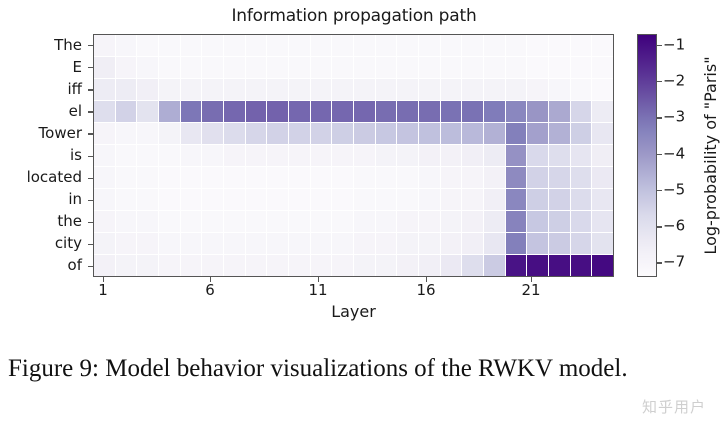 The height and width of the screenshot is (434, 720). I want to click on y-tick-label: el, so click(75, 110).